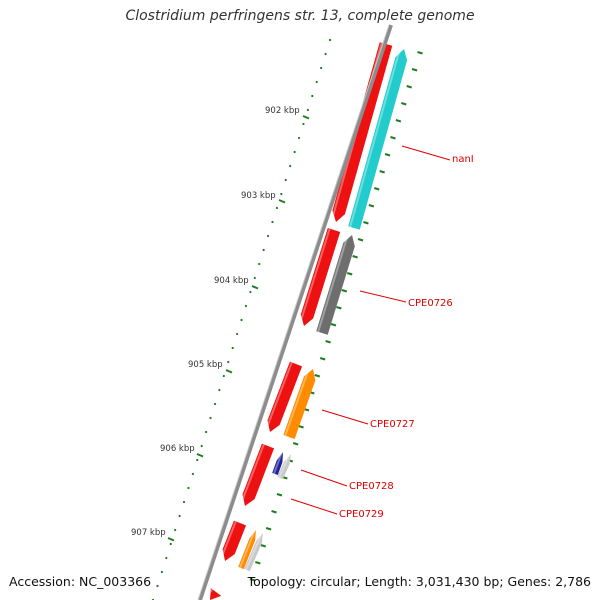 This screenshot has width=600, height=600. Describe the element at coordinates (406, 337) in the screenshot. I see `gene-labels: nanI CPE0726 CPE0727 CPE0728 CPE0729` at that location.